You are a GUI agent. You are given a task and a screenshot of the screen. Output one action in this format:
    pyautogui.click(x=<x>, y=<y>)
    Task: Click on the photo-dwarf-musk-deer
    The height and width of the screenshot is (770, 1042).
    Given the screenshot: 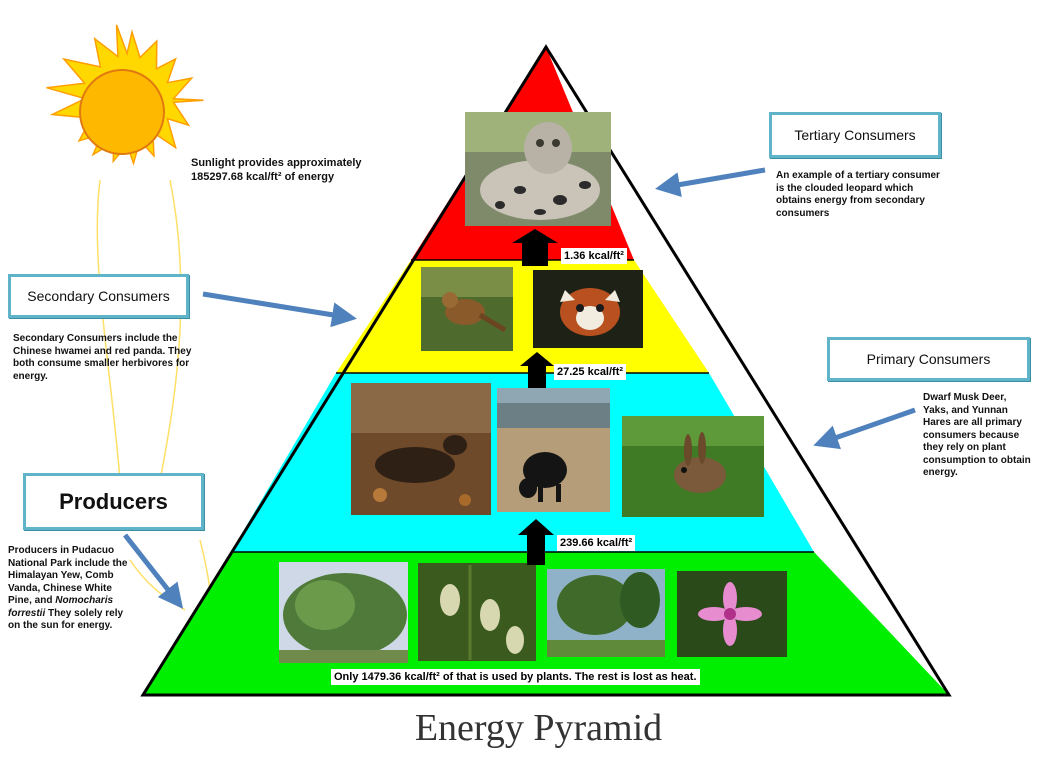 What is the action you would take?
    pyautogui.click(x=421, y=449)
    